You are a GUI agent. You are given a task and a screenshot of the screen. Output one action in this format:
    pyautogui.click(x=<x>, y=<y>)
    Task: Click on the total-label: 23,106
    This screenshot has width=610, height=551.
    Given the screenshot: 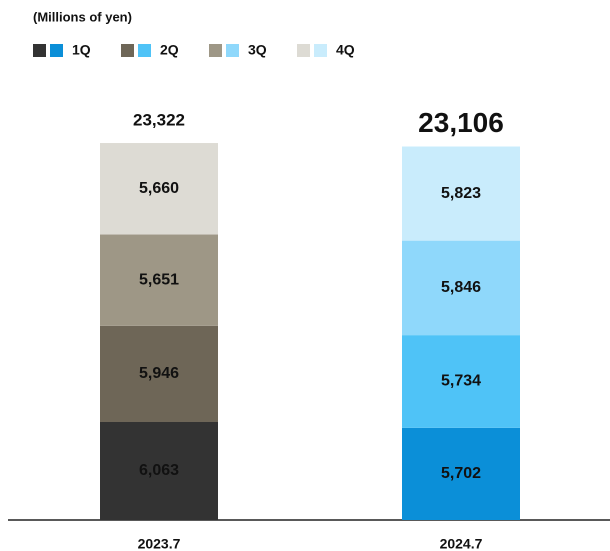 What is the action you would take?
    pyautogui.click(x=461, y=122)
    